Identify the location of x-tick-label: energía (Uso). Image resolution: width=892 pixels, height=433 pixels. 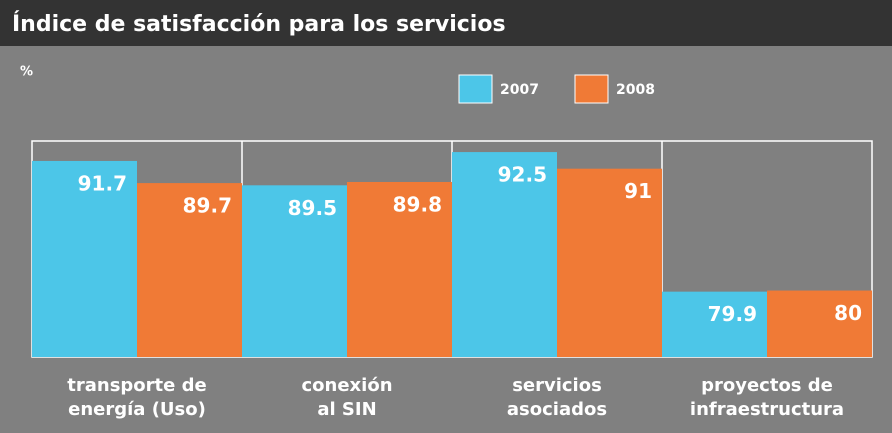
(137, 409).